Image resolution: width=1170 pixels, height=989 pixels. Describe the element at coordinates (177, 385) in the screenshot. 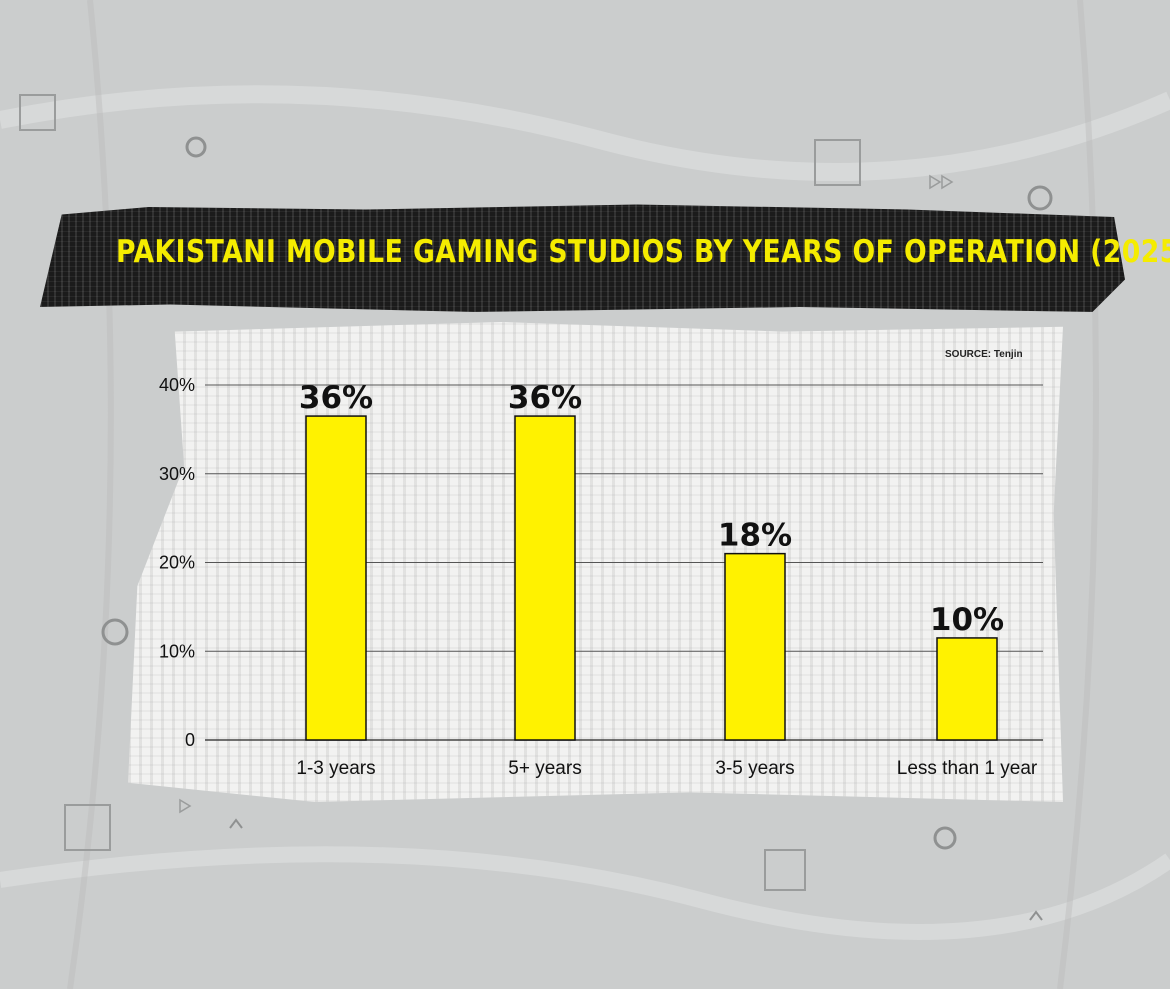

I see `y-tick-label: 40%` at that location.